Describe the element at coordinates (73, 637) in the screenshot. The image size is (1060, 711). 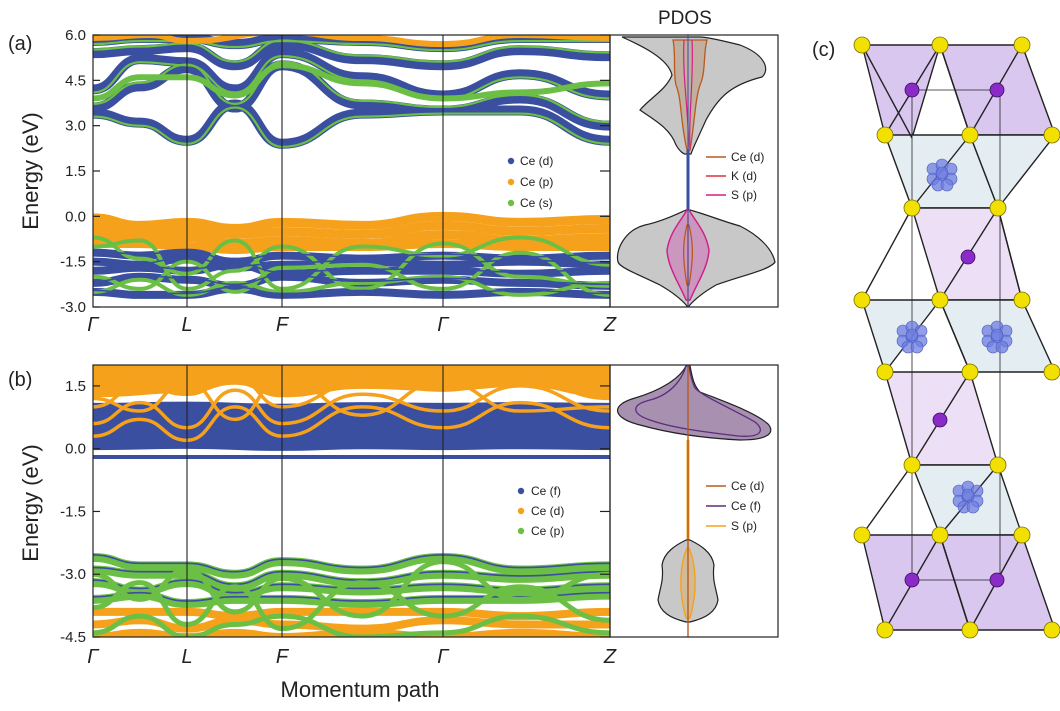
I see `ytick-label: -4.5` at that location.